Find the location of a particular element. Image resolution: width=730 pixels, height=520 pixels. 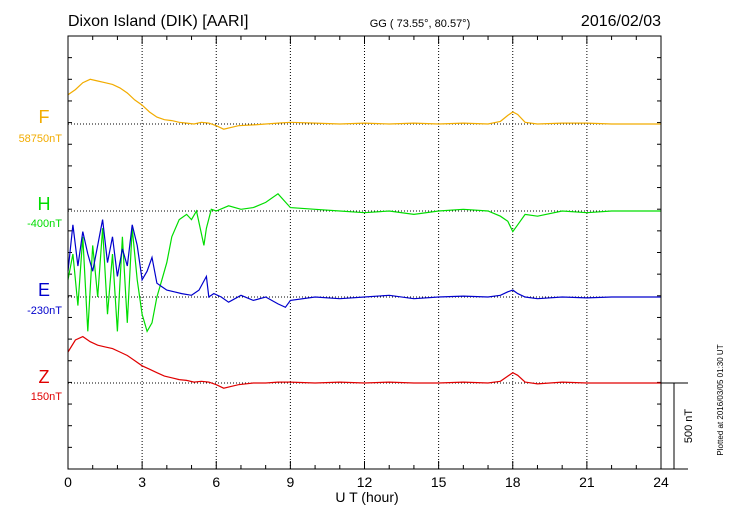

baseline-value-e: -230nT is located at coordinates (44, 311).